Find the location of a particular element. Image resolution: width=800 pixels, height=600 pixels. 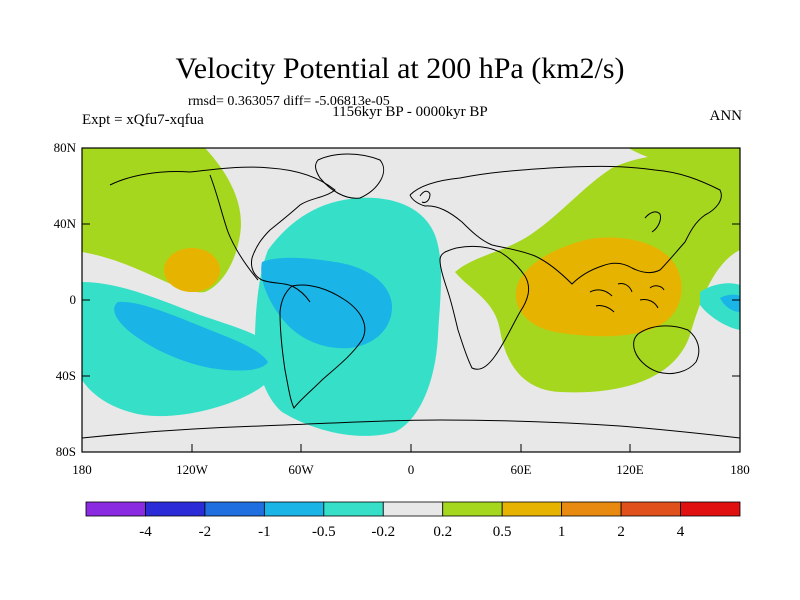

coast-africa is located at coordinates (484, 307).